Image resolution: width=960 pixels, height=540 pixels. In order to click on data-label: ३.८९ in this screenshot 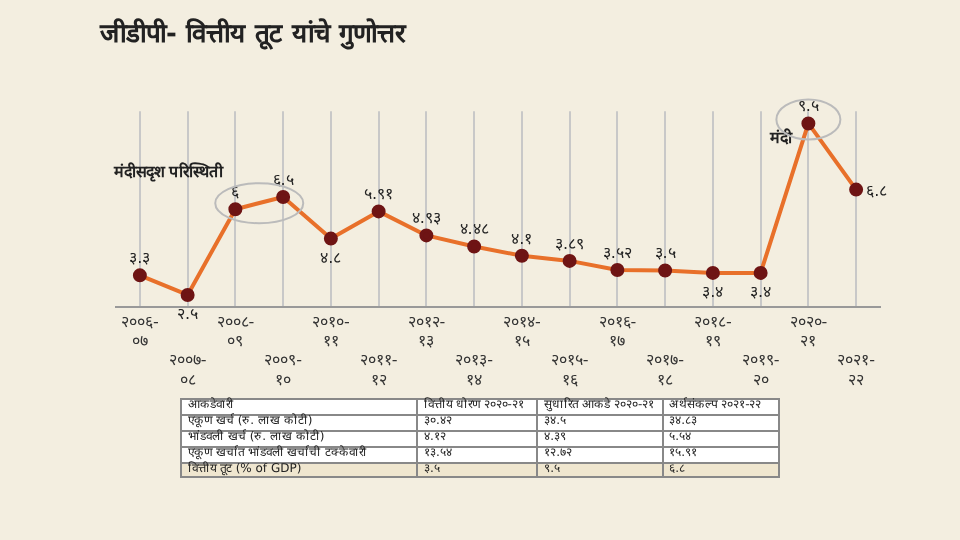, I will do `click(570, 243)`.